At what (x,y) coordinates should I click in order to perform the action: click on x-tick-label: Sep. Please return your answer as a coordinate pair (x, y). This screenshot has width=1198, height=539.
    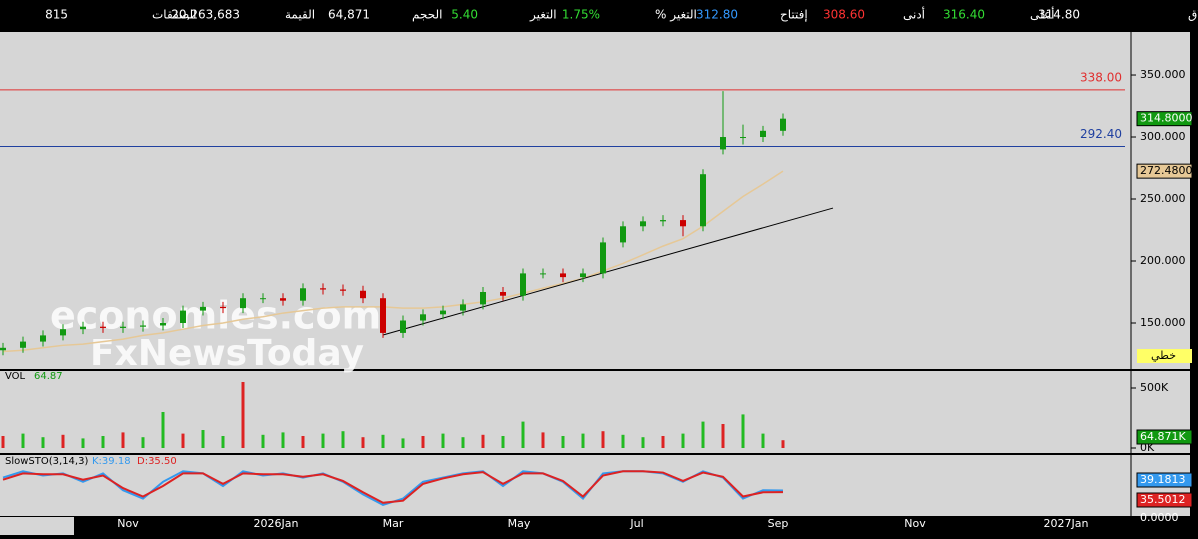
    Looking at the image, I should click on (778, 523).